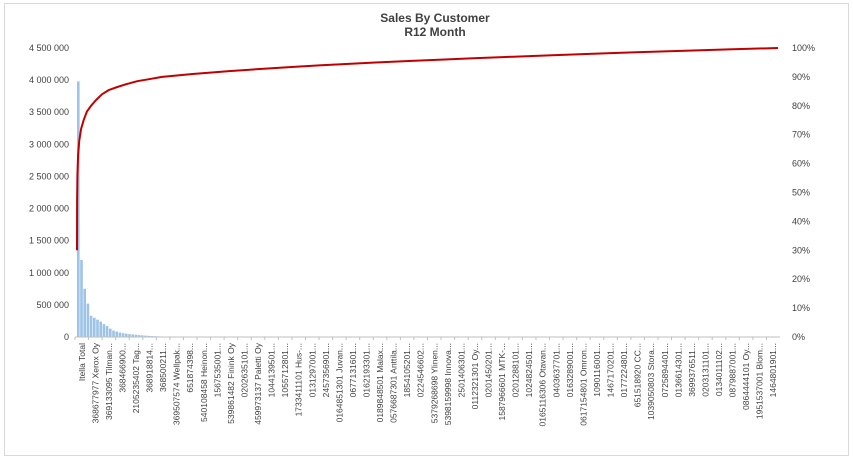  I want to click on x-tick-label: 539861482 Finink Oy, so click(231, 383).